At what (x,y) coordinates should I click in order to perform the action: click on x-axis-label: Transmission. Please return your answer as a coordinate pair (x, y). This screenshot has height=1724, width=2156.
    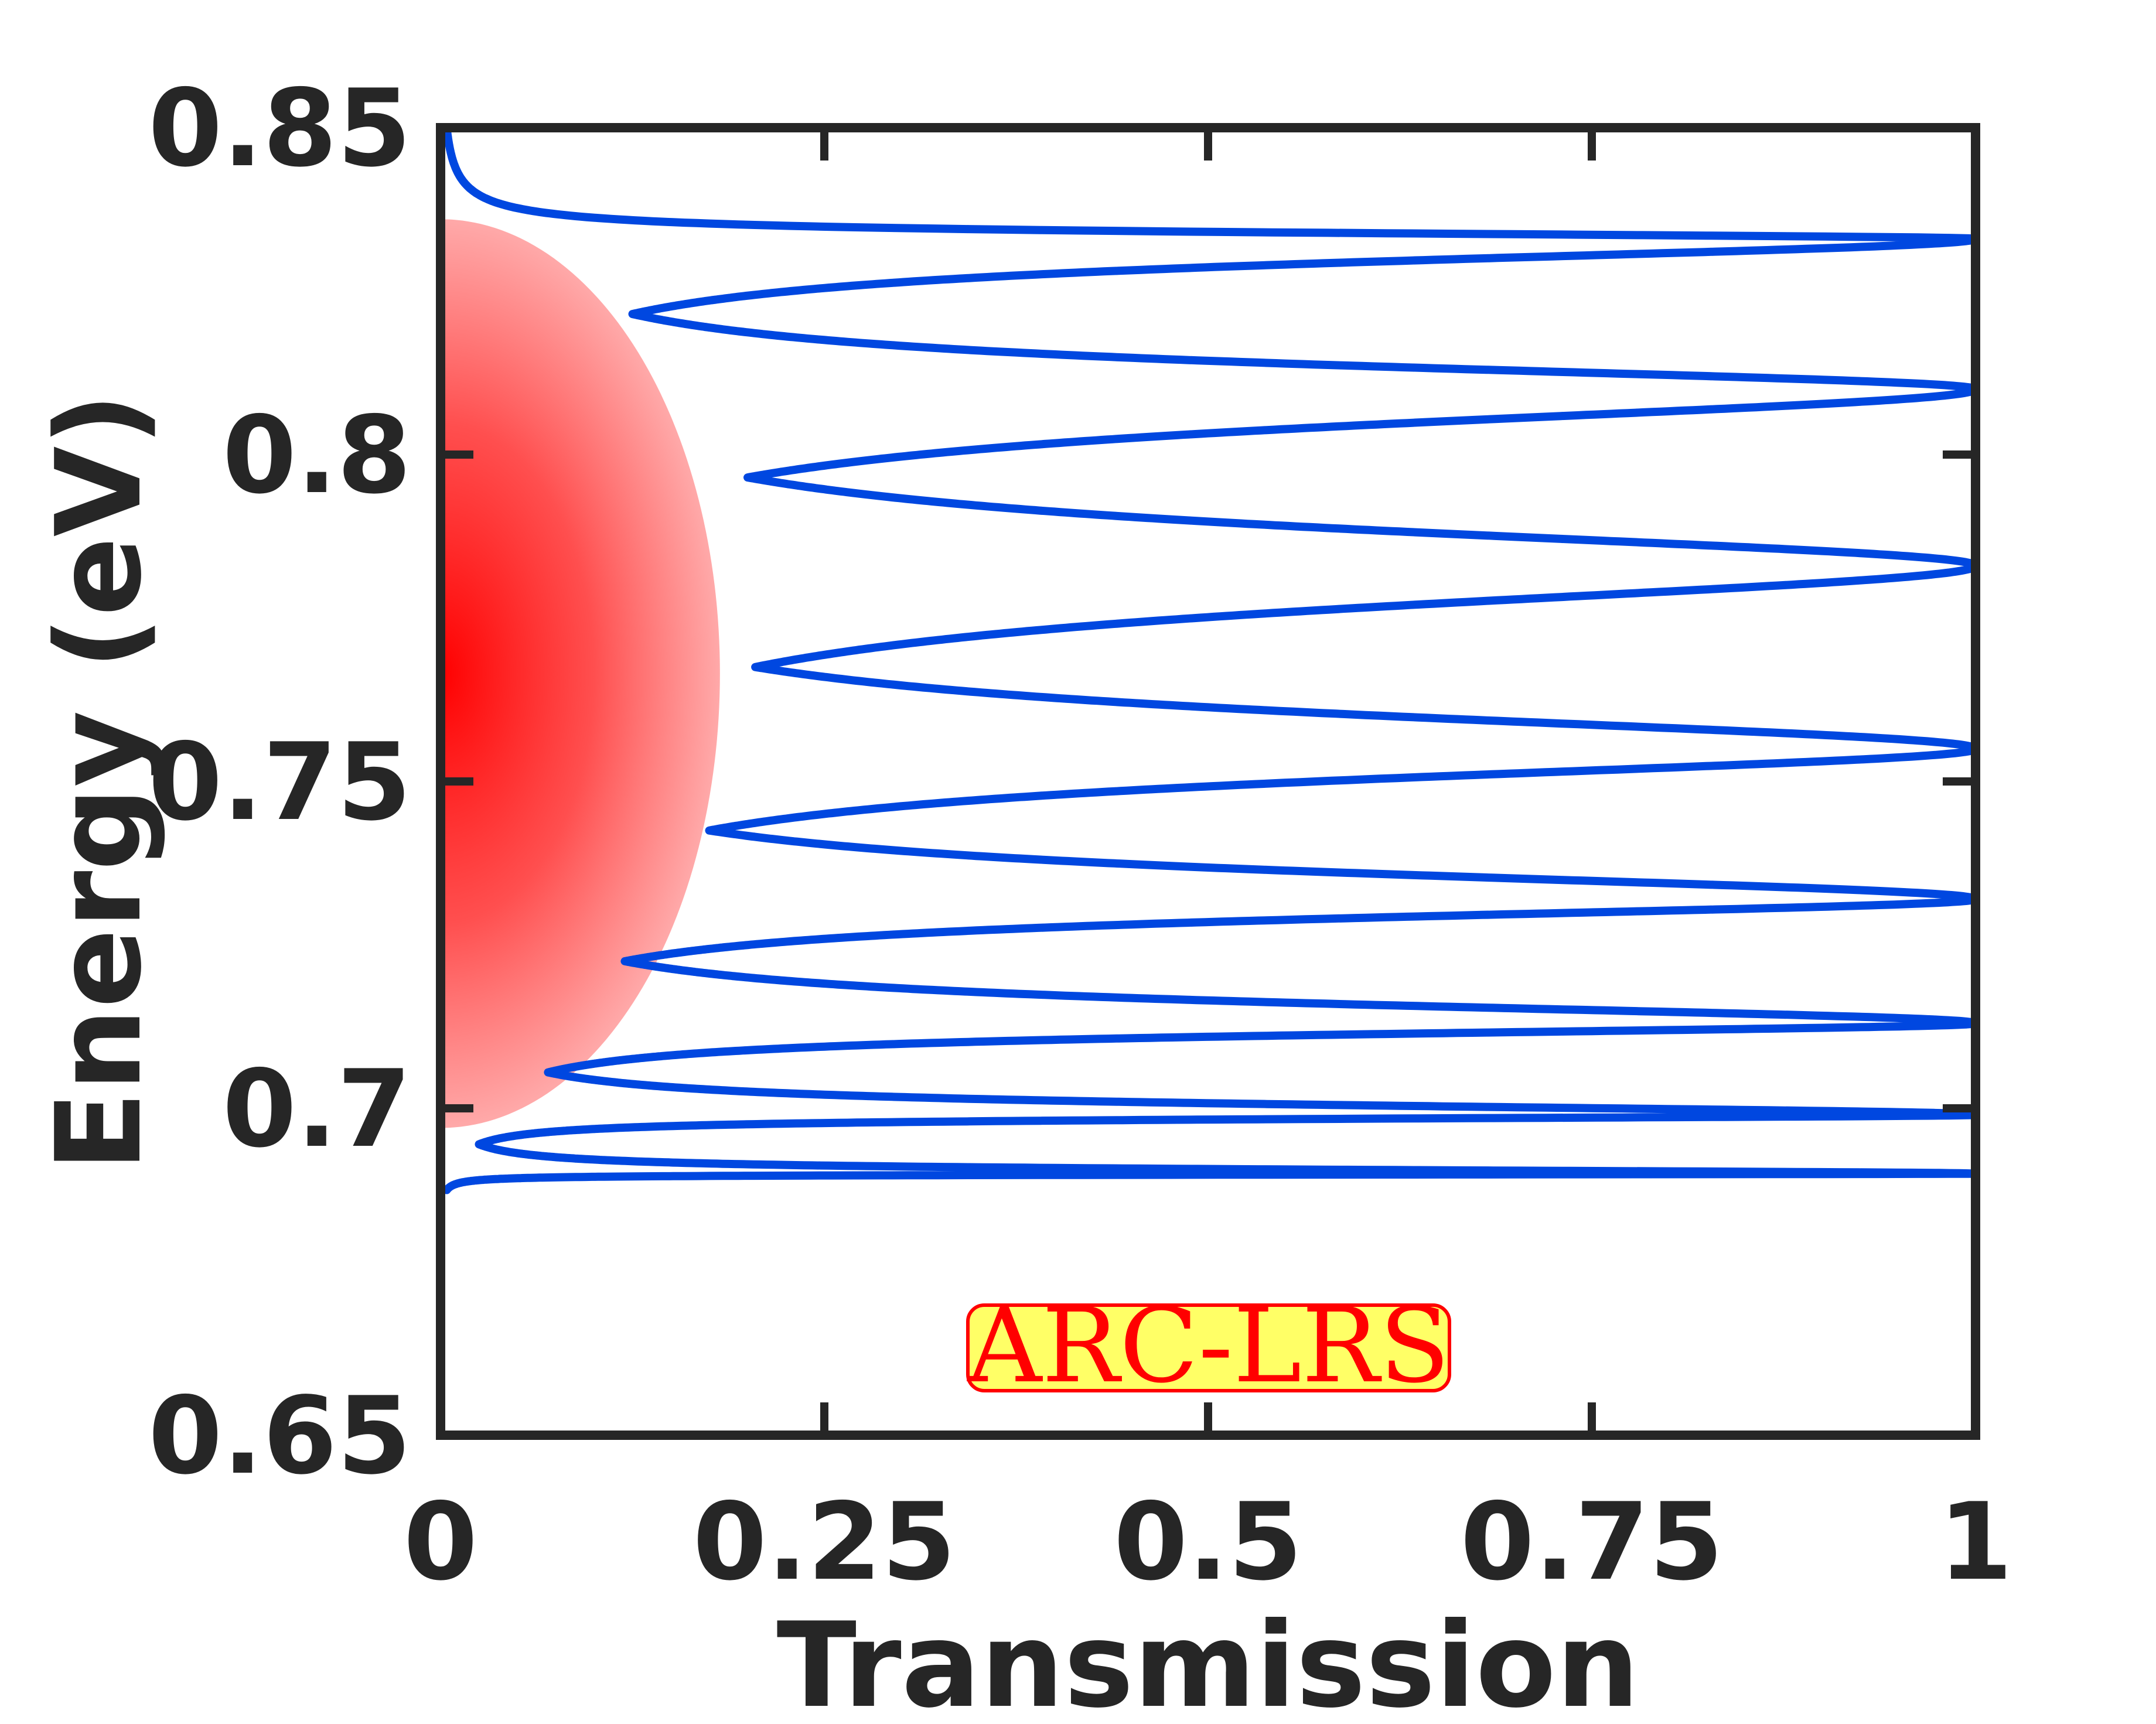
    Looking at the image, I should click on (1208, 1660).